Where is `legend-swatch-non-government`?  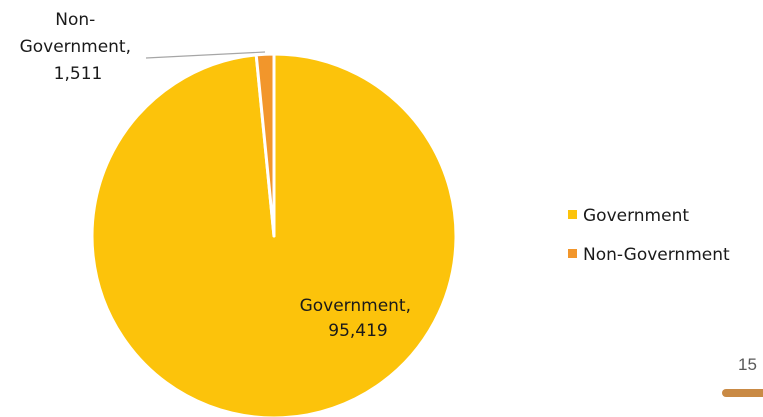 legend-swatch-non-government is located at coordinates (572, 253).